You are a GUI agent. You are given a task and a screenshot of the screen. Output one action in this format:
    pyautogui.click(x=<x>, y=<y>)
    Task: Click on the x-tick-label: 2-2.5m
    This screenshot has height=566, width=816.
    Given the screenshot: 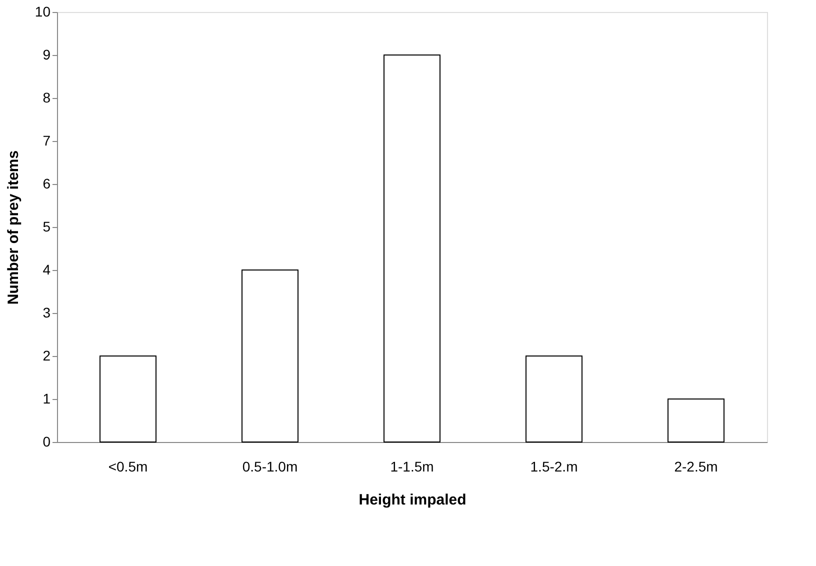 What is the action you would take?
    pyautogui.click(x=696, y=466)
    